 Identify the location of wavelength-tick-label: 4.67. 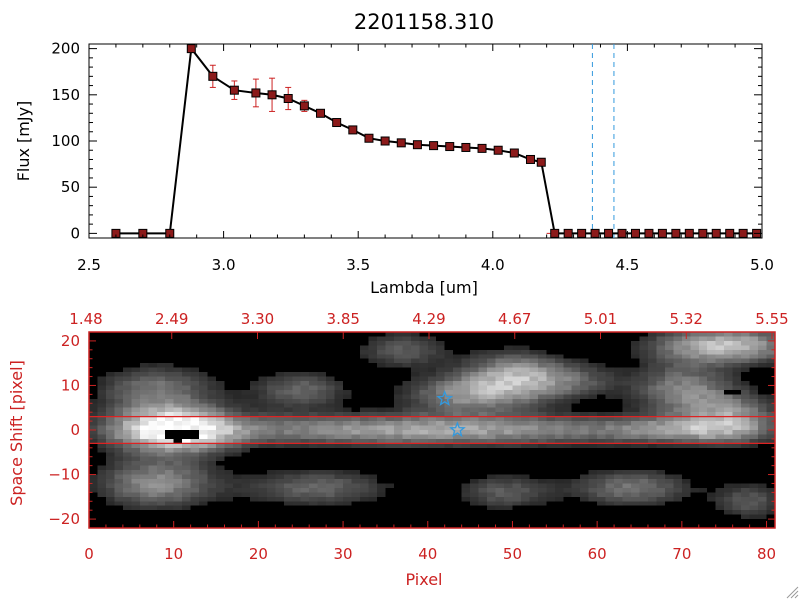
(514, 319).